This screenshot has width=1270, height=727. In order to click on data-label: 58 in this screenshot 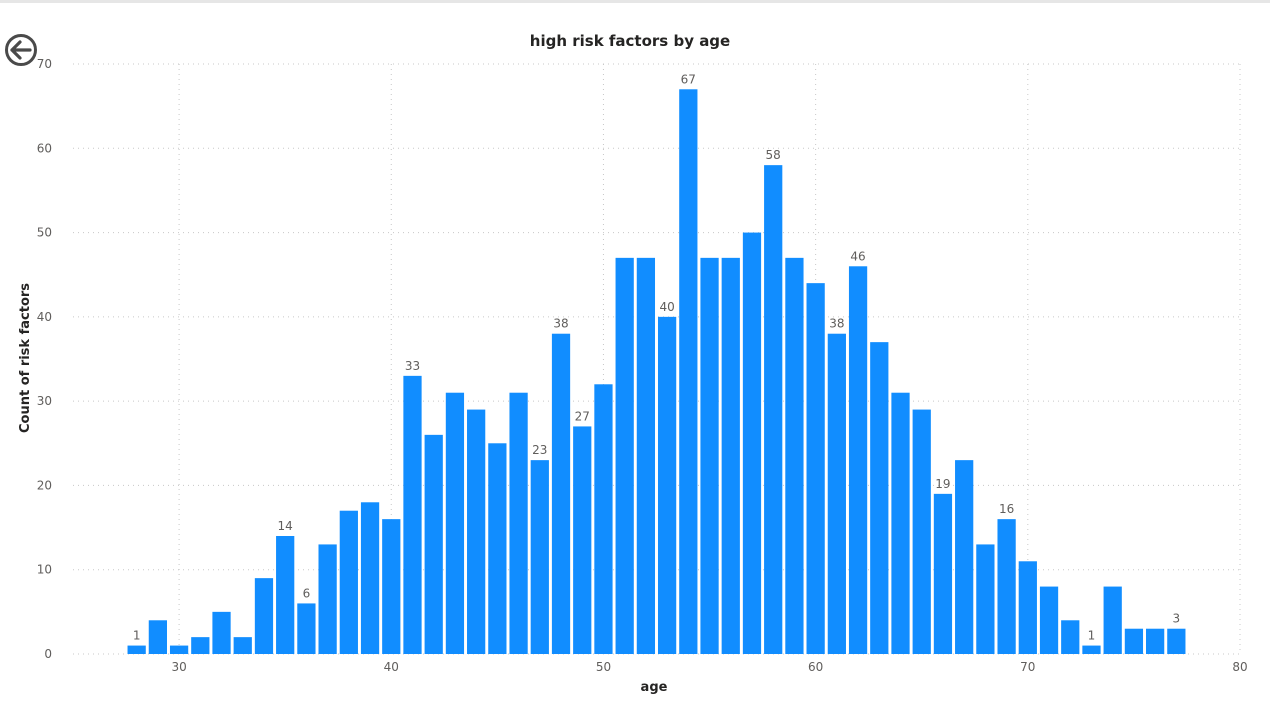, I will do `click(773, 155)`.